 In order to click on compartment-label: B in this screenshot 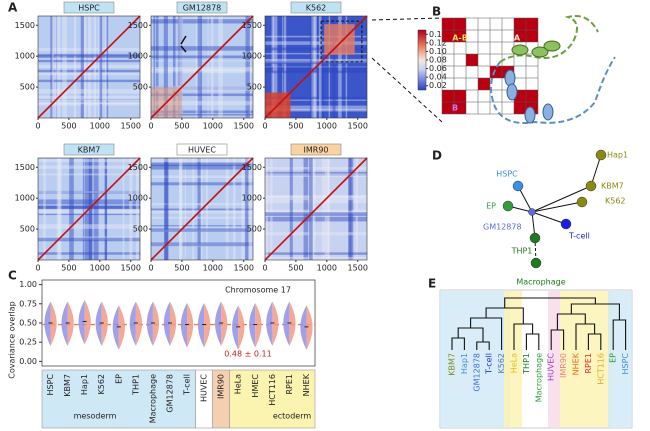, I will do `click(455, 108)`.